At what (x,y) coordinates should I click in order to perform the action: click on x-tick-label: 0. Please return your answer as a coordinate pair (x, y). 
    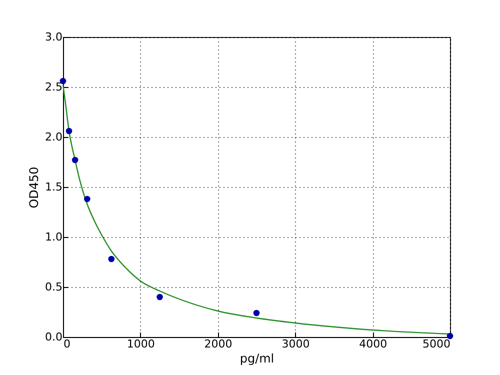
    Looking at the image, I should click on (67, 344).